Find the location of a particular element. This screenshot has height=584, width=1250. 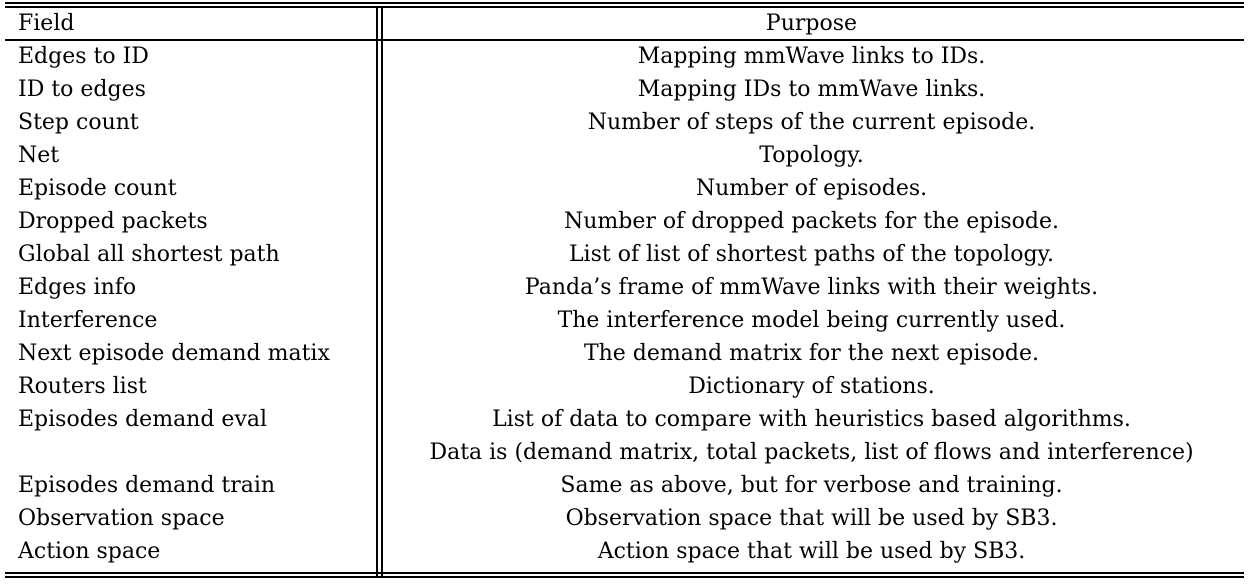

field-cell is located at coordinates (192, 452).